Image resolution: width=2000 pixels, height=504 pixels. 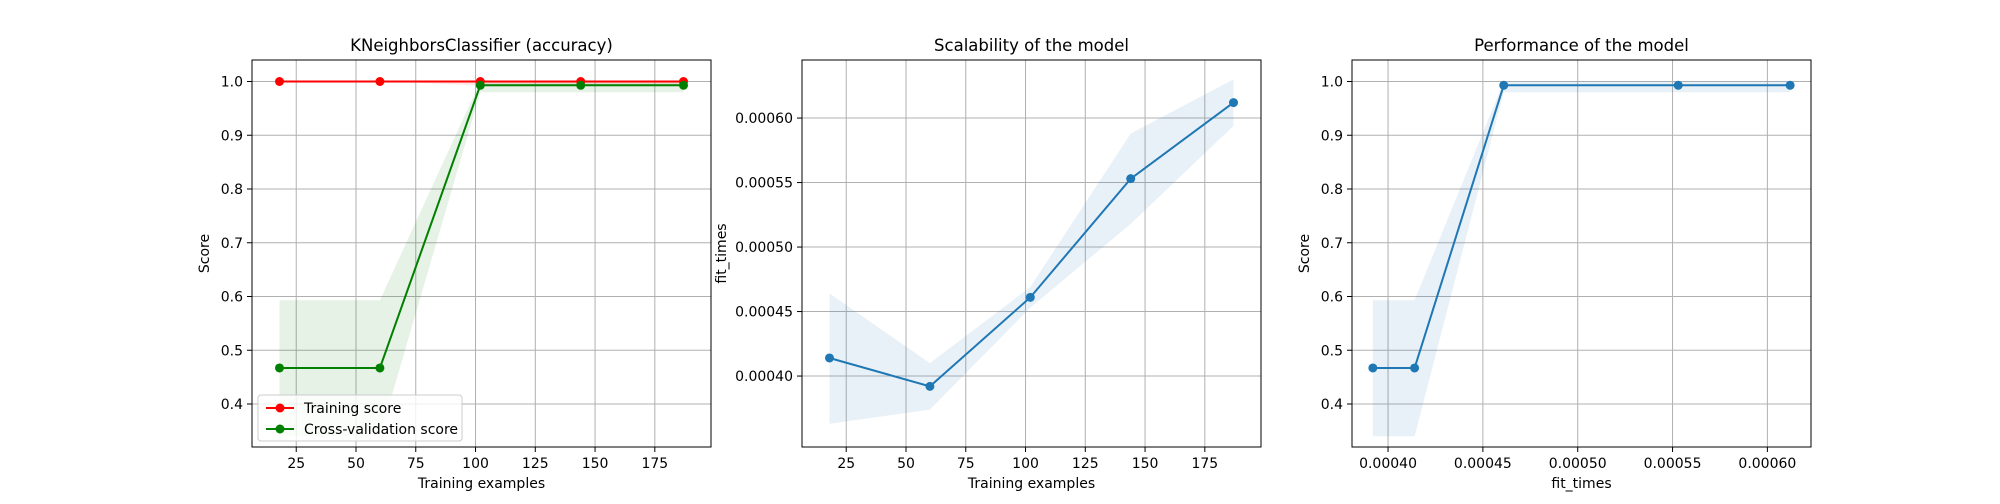 What do you see at coordinates (1578, 464) in the screenshot?
I see `x-tick-label: 0.00050` at bounding box center [1578, 464].